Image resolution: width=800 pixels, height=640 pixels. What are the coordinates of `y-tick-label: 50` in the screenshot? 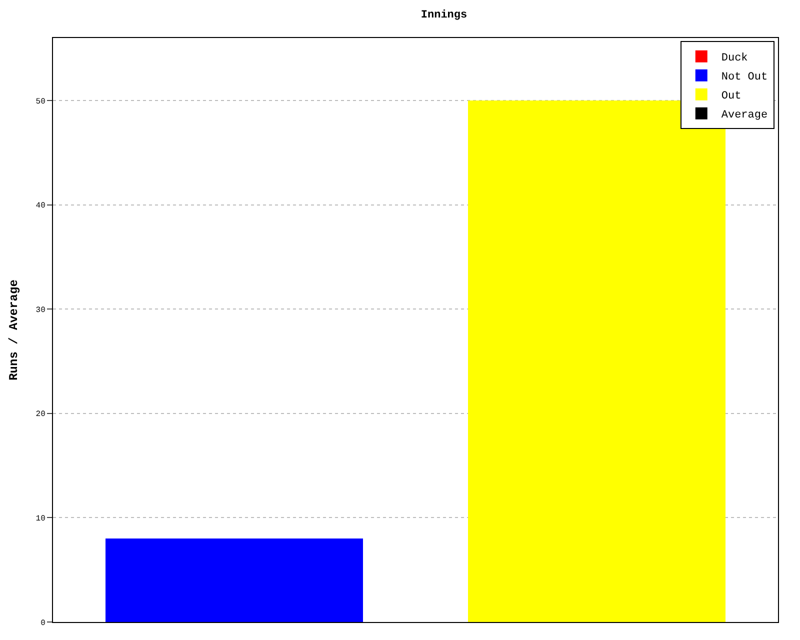 It's located at (41, 101).